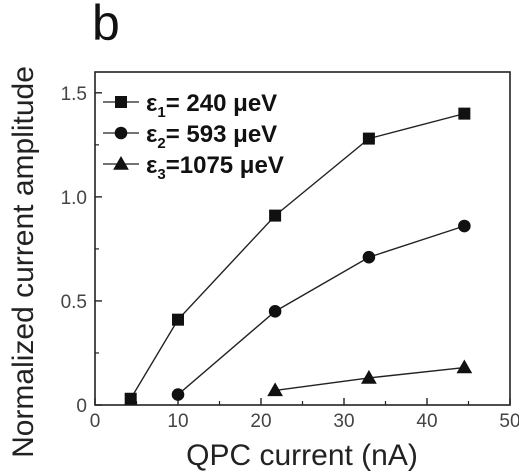  Describe the element at coordinates (211, 136) in the screenshot. I see `legend-label-2: ε2= 593 μeV` at that location.